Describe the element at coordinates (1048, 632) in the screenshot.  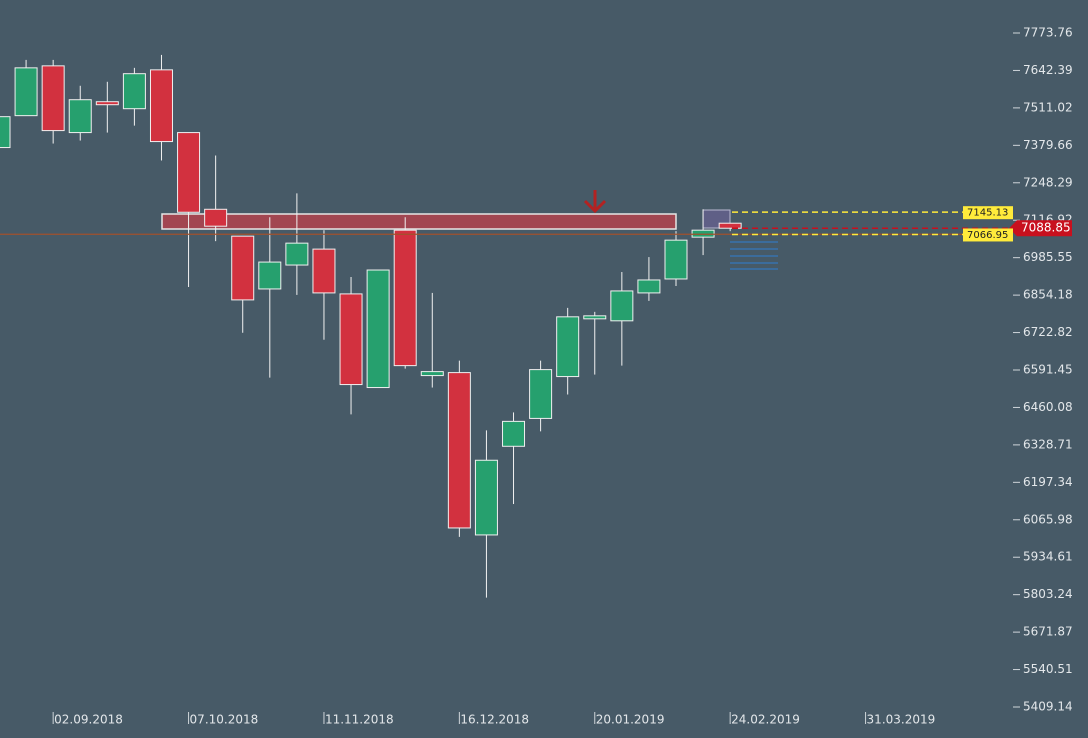
I see `y-tick-label: 5671.87` at that location.